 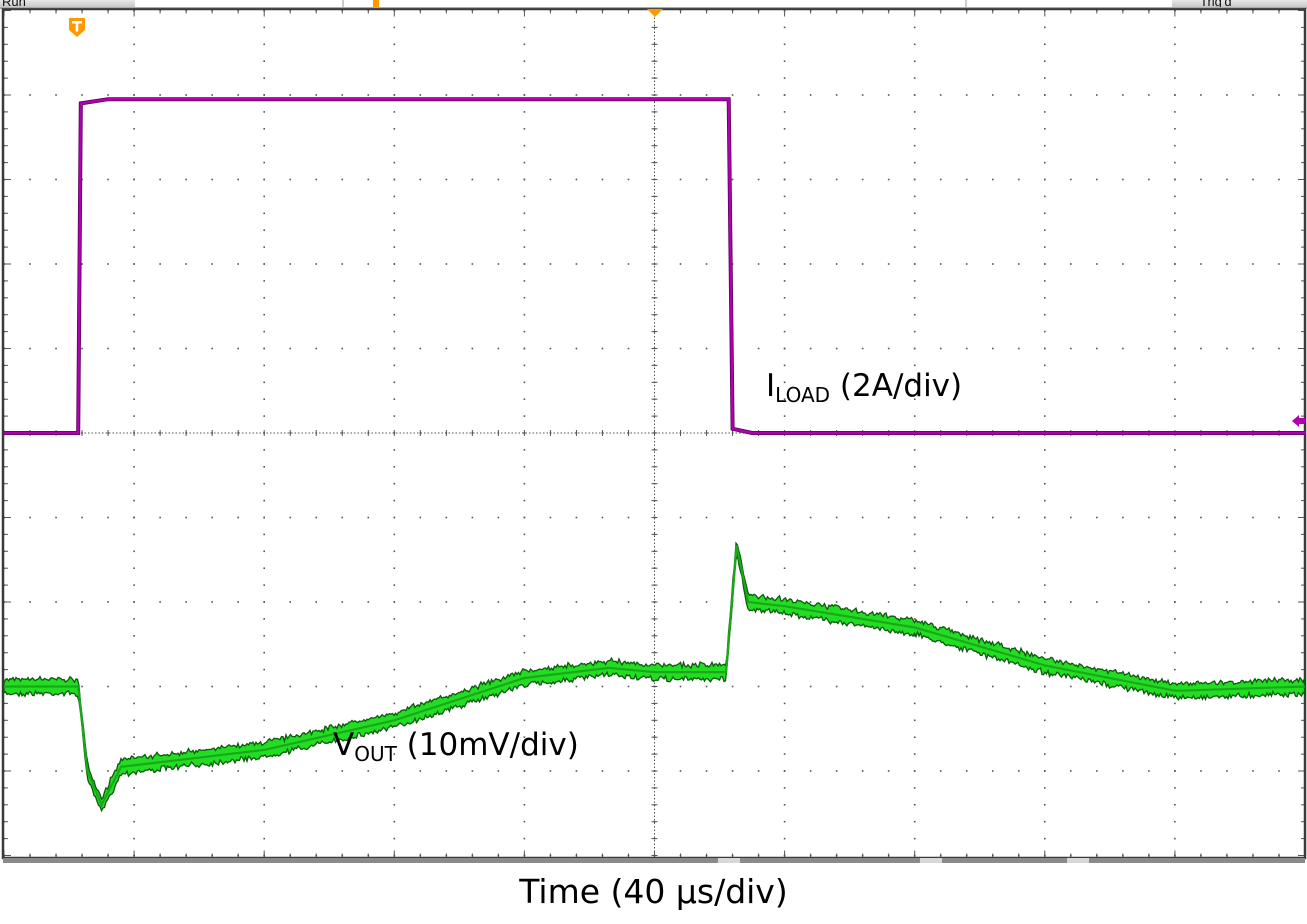 I want to click on trigger-status-tab: Trig'd, so click(x=1239, y=3).